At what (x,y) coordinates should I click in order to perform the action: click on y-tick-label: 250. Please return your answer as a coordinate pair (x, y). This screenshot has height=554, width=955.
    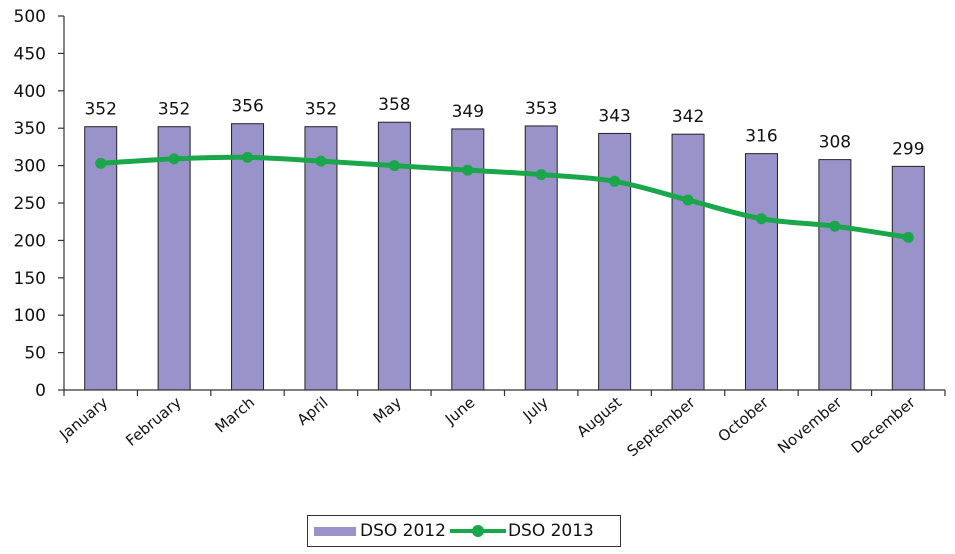
    Looking at the image, I should click on (30, 204).